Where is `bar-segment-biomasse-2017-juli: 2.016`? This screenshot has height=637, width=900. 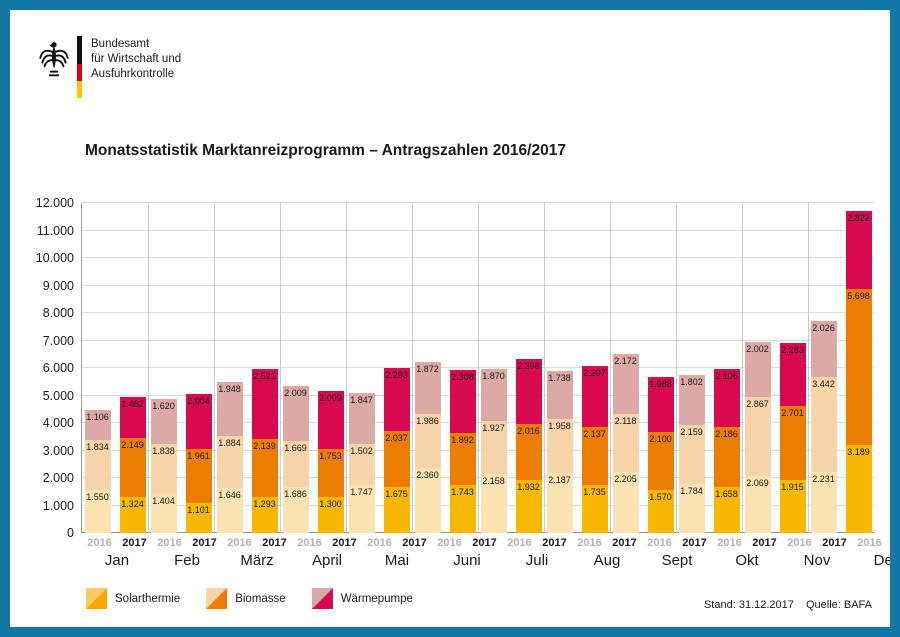
bar-segment-biomasse-2017-juli: 2.016 is located at coordinates (528, 452).